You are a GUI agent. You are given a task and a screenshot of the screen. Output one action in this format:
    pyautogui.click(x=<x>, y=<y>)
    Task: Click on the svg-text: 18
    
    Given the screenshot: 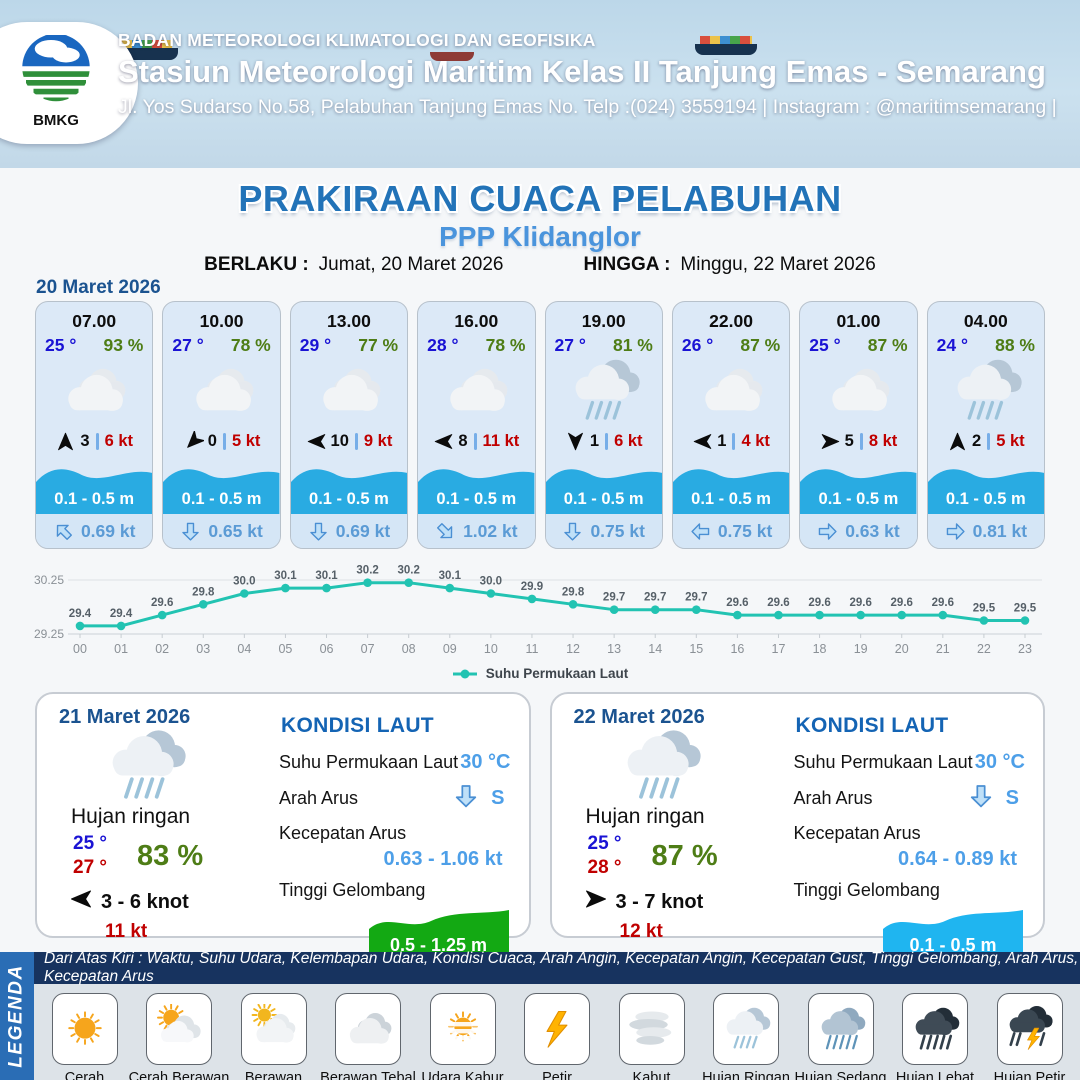 What is the action you would take?
    pyautogui.click(x=820, y=649)
    